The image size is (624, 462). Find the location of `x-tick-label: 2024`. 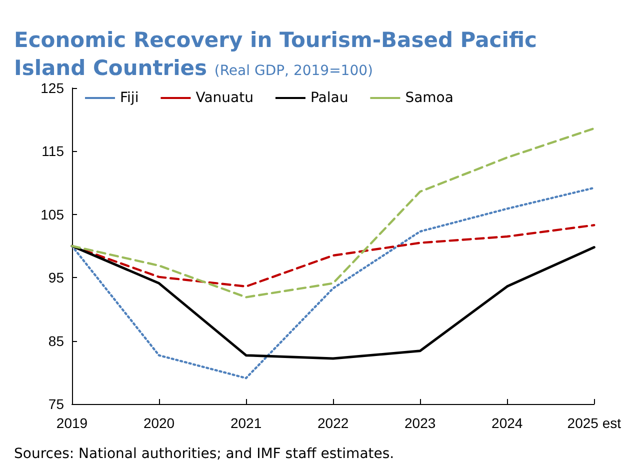

x-tick-label: 2024 is located at coordinates (507, 423).